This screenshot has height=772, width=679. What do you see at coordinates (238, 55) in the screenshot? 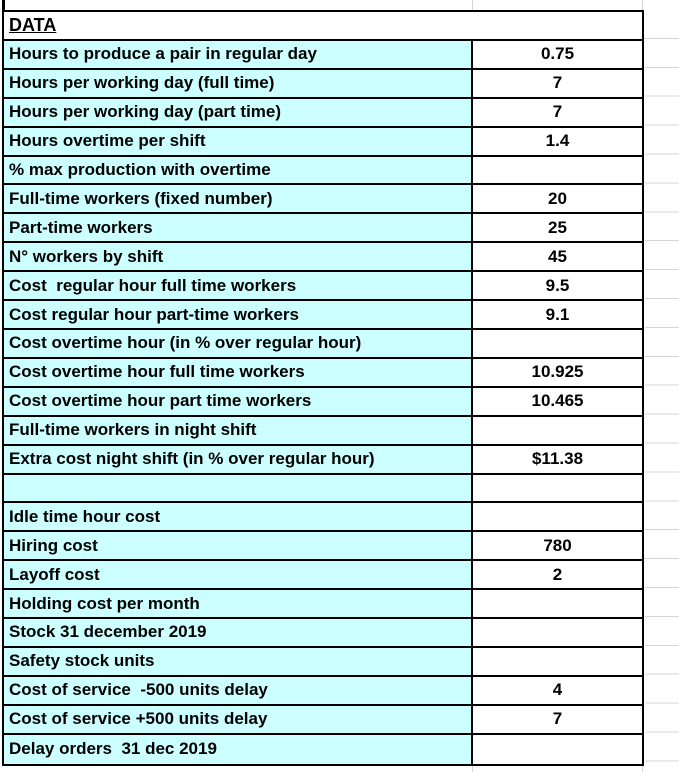
I see `row-label-cell: Hours to produce a pair in regular day` at bounding box center [238, 55].